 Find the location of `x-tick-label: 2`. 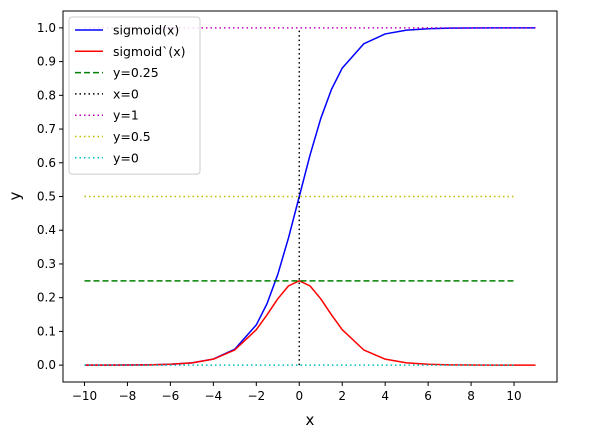

x-tick-label: 2 is located at coordinates (342, 396).